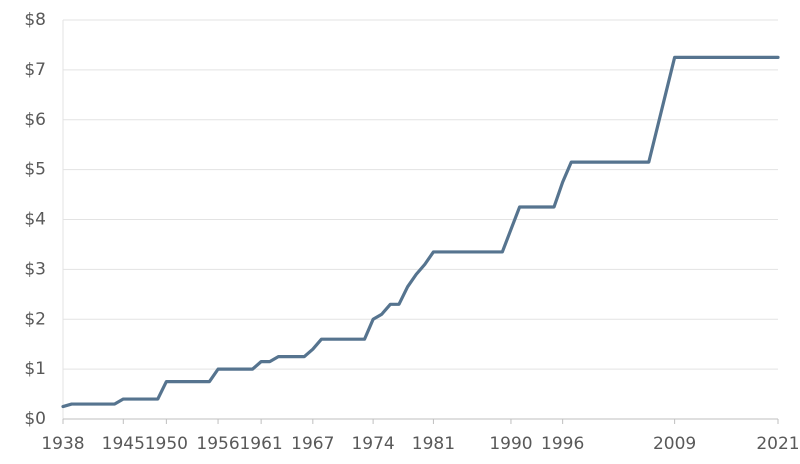  What do you see at coordinates (35, 220) in the screenshot?
I see `y-tick-label: $4` at bounding box center [35, 220].